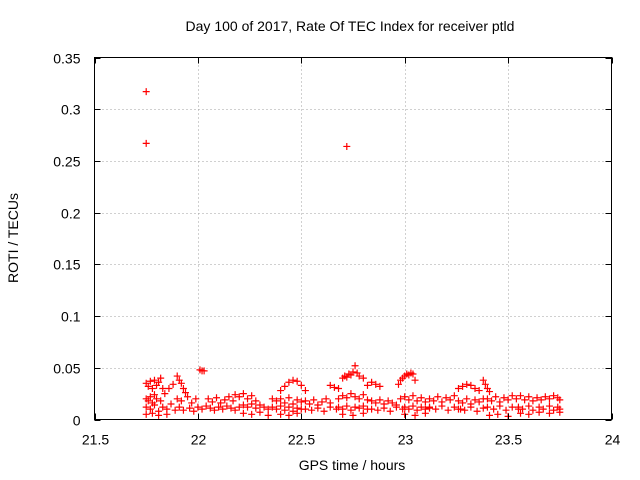 The image size is (640, 480). I want to click on x-tick-label: 21.5, so click(95, 440).